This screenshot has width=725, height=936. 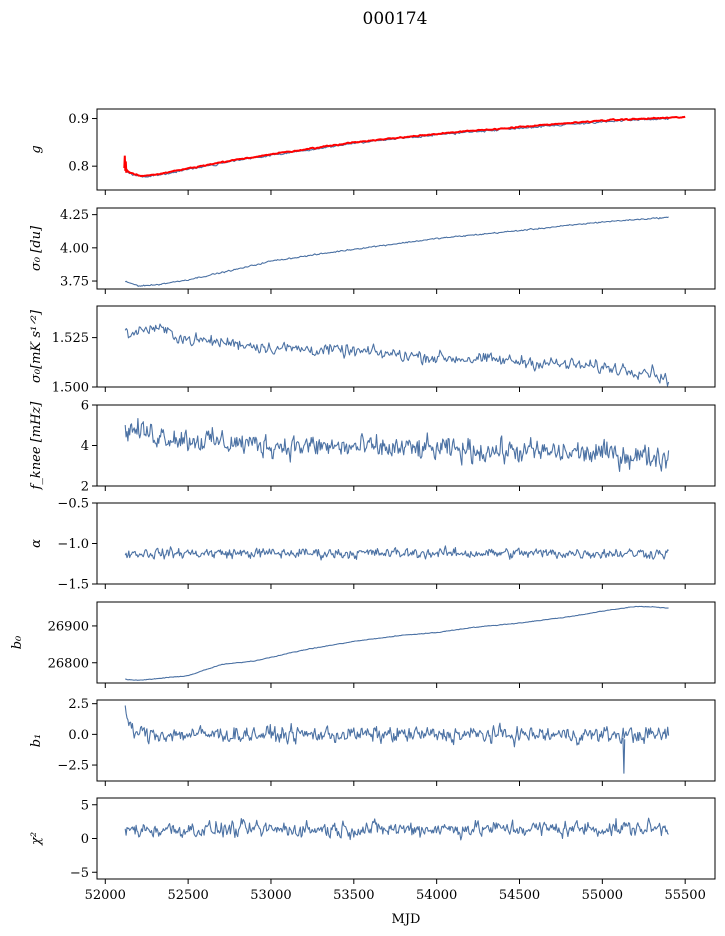 What do you see at coordinates (74, 282) in the screenshot?
I see `y-tick-label: 3.75` at bounding box center [74, 282].